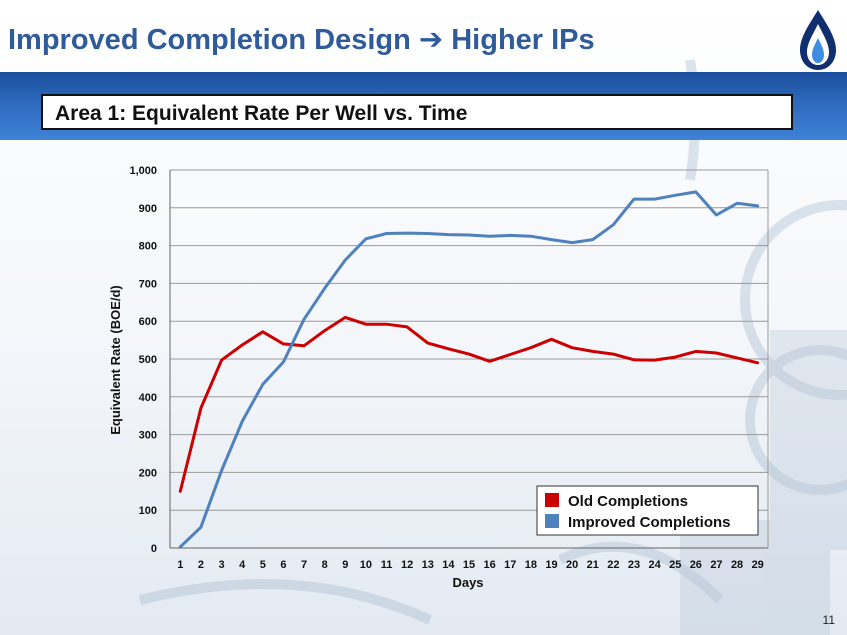 The image size is (847, 635). I want to click on x-tick-label: 7, so click(304, 565).